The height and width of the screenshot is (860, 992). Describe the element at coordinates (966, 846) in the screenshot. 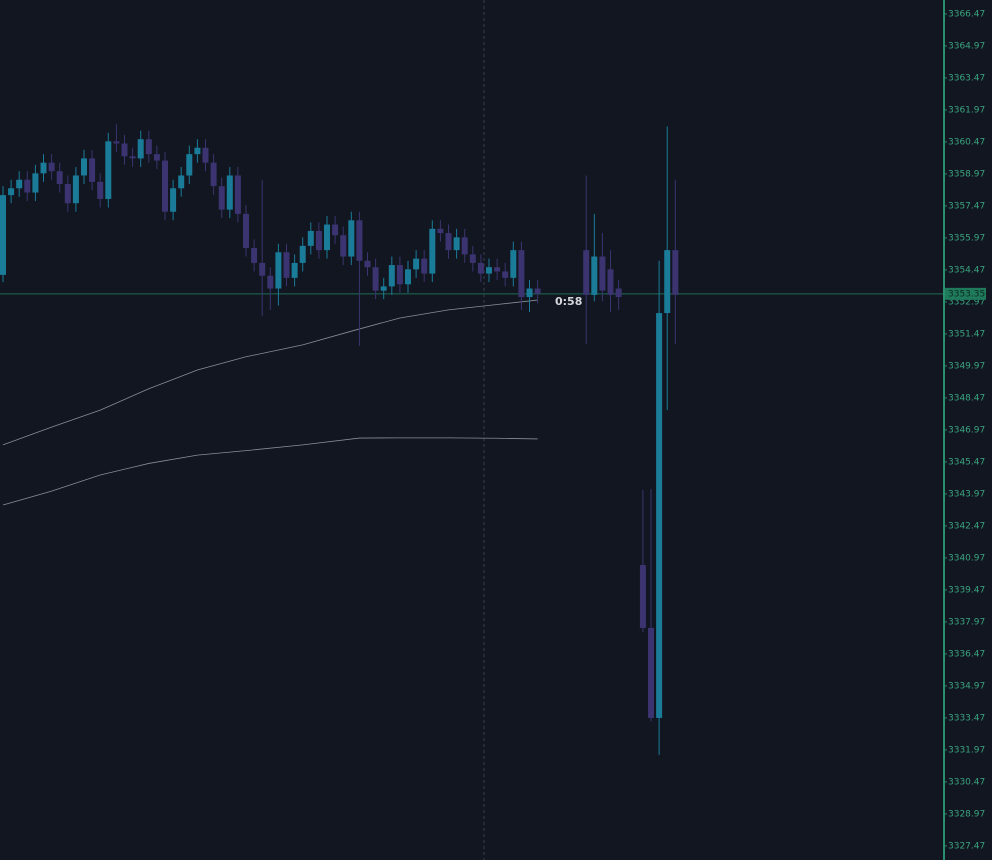

I see `y-tick-label: 3327.47` at that location.